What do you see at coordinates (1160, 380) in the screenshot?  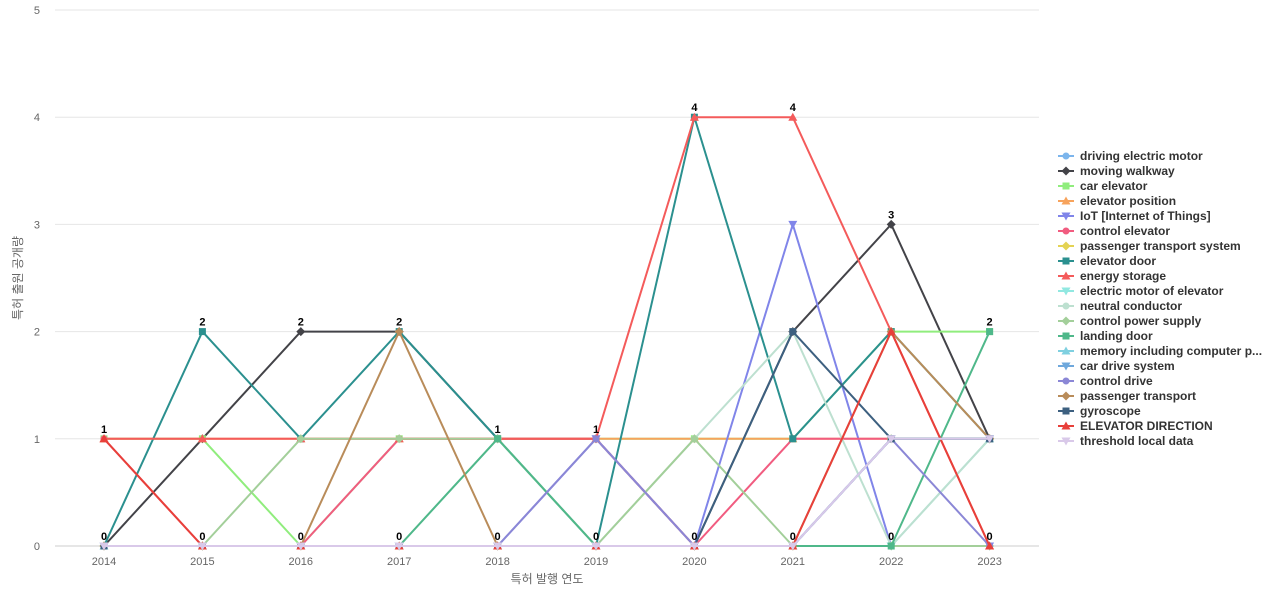 I see `legend-item: control drive` at bounding box center [1160, 380].